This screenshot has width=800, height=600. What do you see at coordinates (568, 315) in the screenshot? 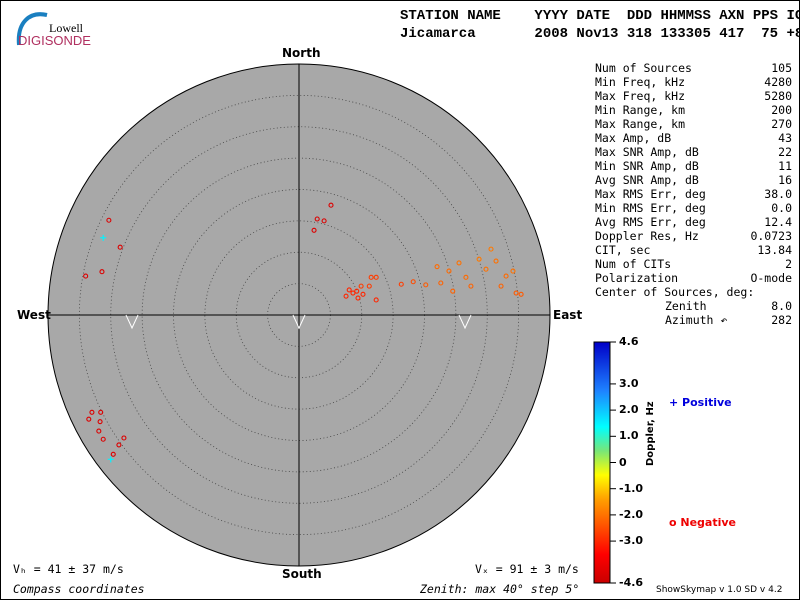
I see `label-east: East` at bounding box center [568, 315].